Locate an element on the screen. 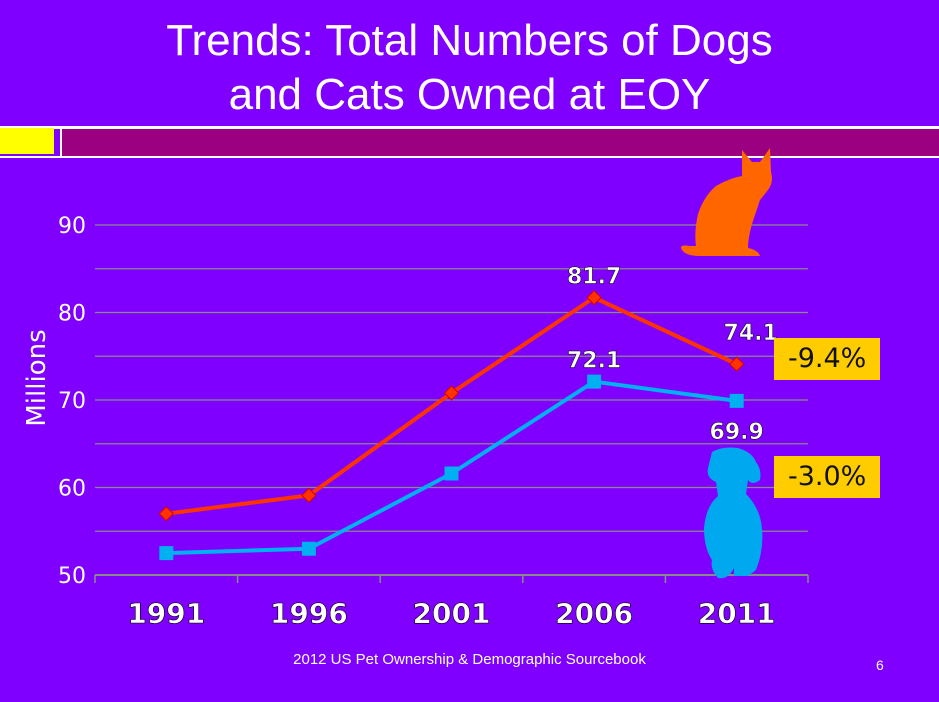 This screenshot has height=702, width=939. y-tick-label: 60 is located at coordinates (72, 489).